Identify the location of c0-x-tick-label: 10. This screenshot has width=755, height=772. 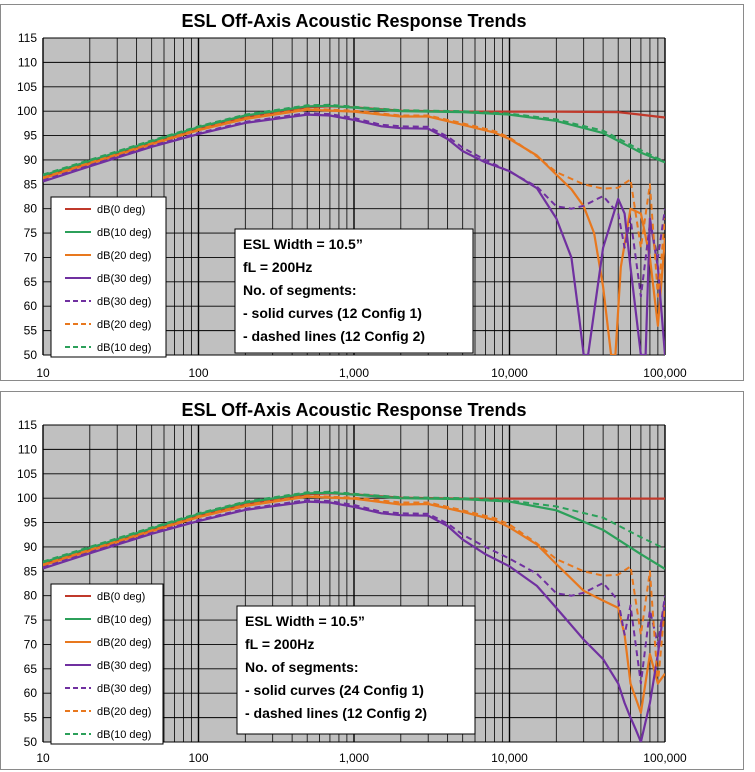
(43, 373).